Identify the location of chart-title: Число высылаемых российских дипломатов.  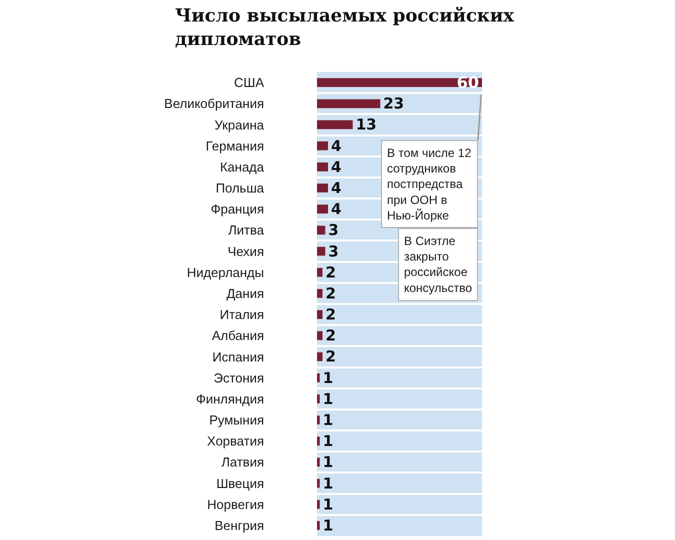
(344, 28).